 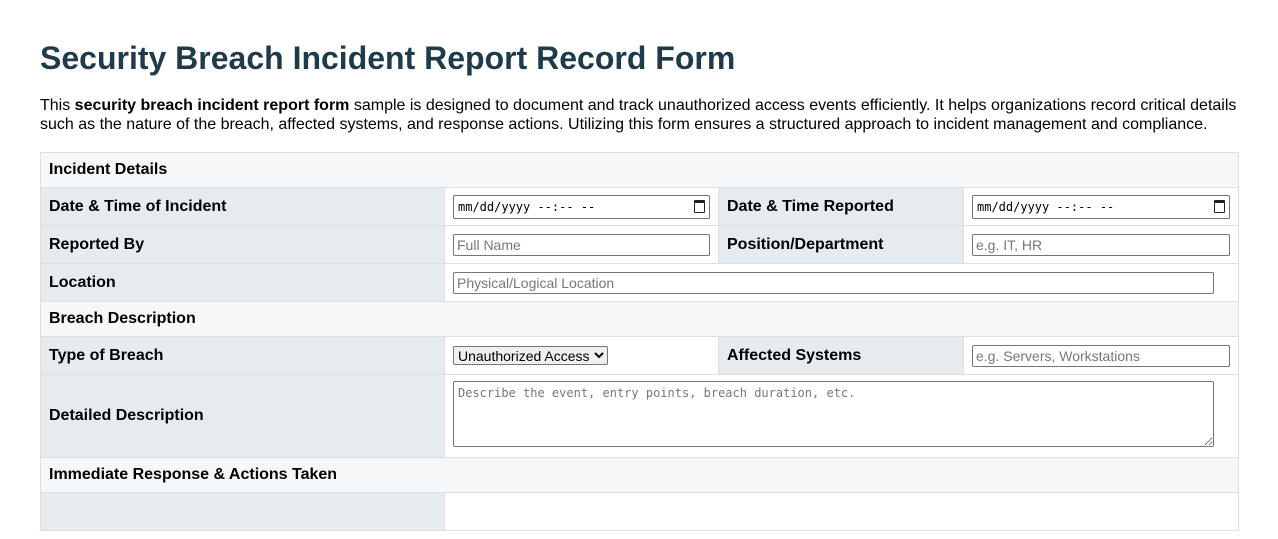 What do you see at coordinates (242, 206) in the screenshot?
I see `label-incident-datetime: Date & Time of Incident` at bounding box center [242, 206].